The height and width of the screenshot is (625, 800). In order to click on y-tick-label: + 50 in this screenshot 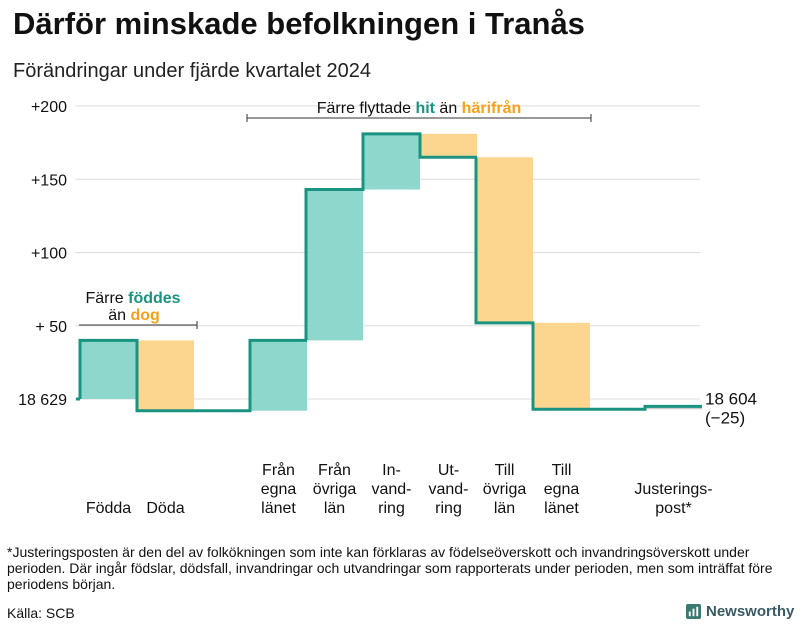, I will do `click(51, 327)`.